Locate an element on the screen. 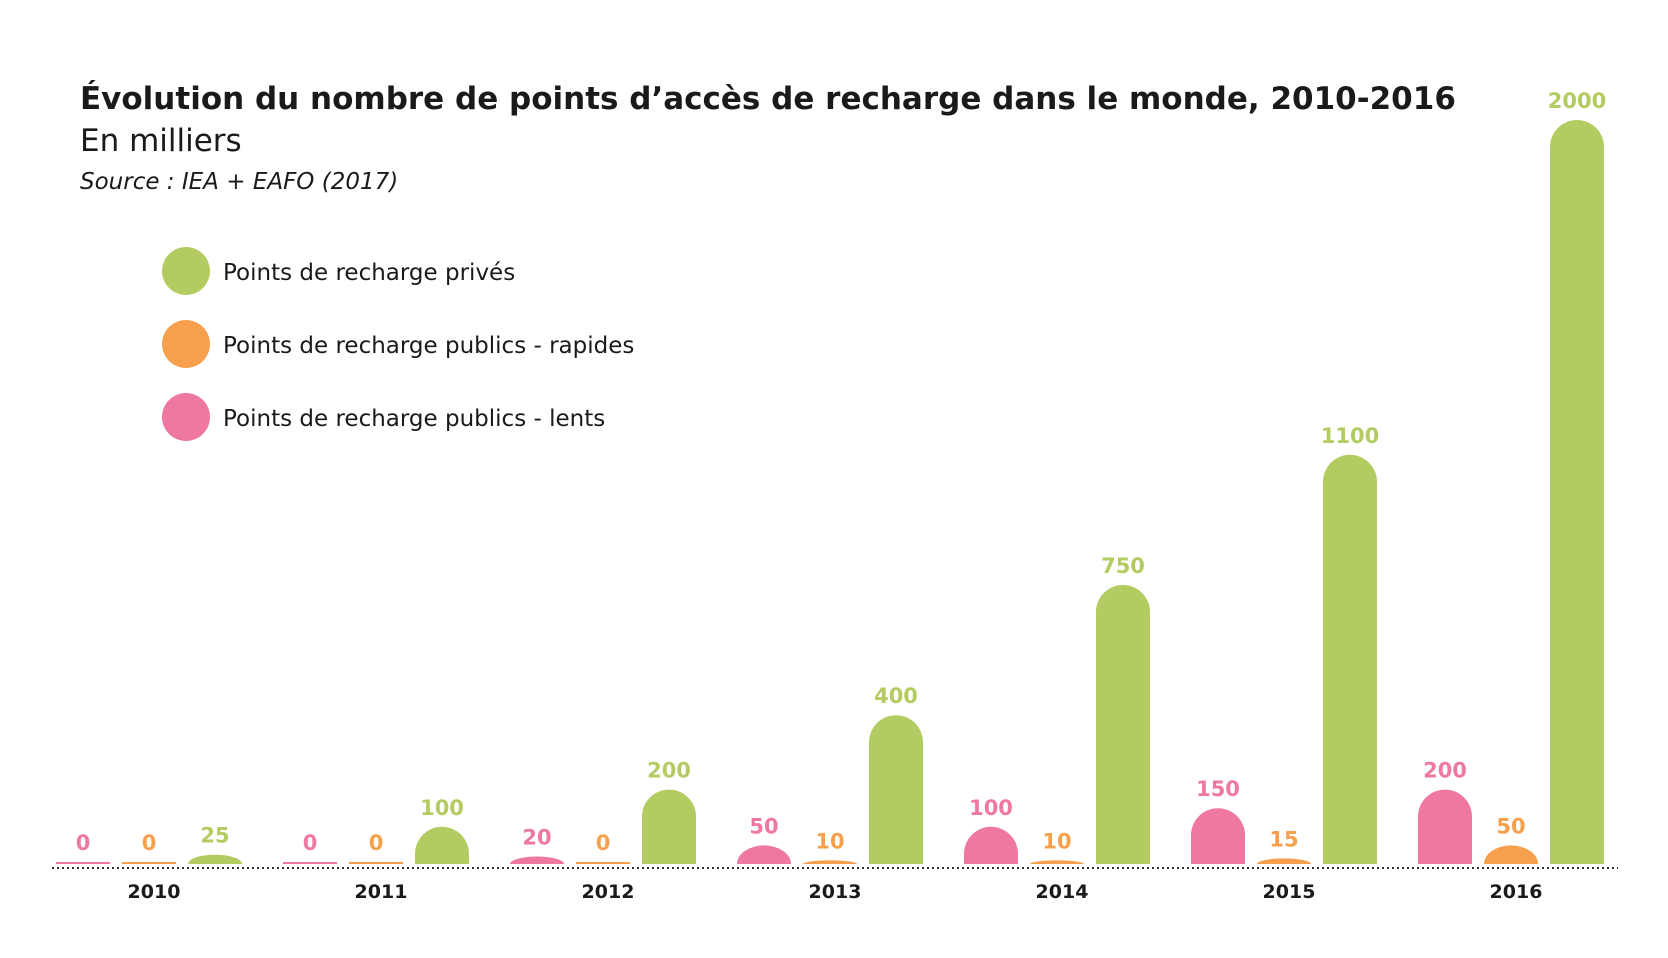 This screenshot has height=958, width=1668. value-label-rapides-2014: 10 is located at coordinates (1056, 841).